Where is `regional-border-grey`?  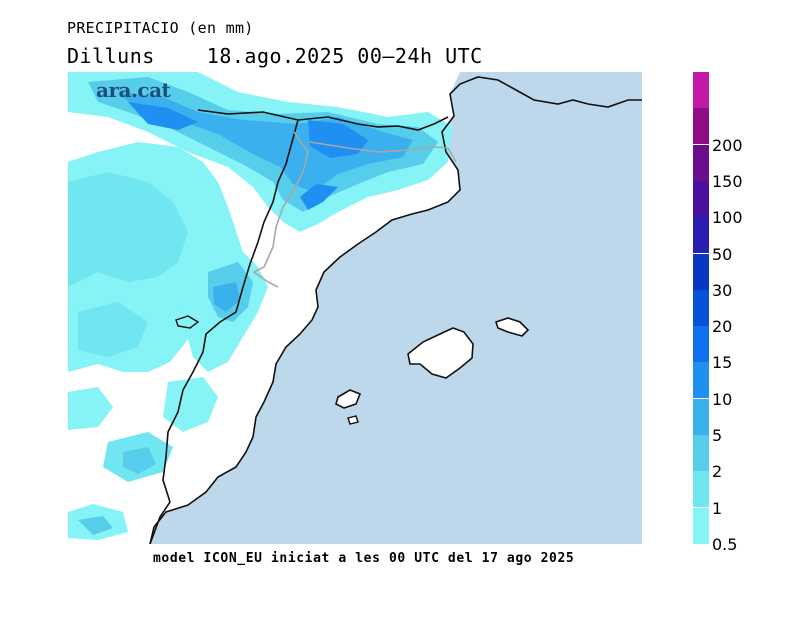 regional-border-grey is located at coordinates (354, 209).